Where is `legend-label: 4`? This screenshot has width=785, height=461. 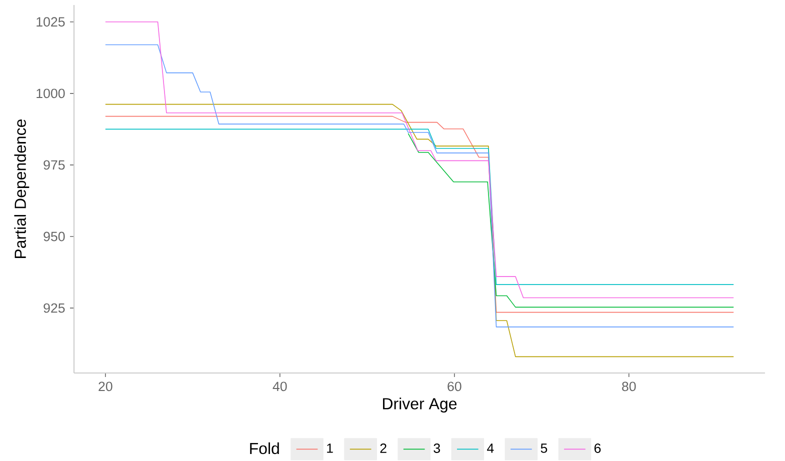
legend-label: 4 is located at coordinates (490, 448).